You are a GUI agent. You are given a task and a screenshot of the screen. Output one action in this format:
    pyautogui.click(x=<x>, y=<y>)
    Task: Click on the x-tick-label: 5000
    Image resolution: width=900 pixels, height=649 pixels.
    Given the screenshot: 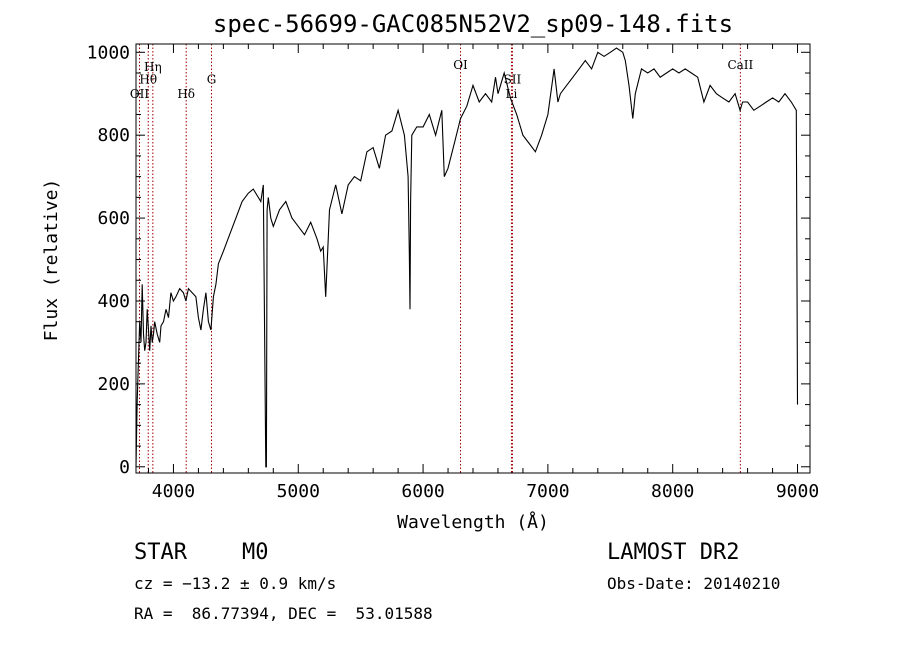 What is the action you would take?
    pyautogui.click(x=298, y=491)
    